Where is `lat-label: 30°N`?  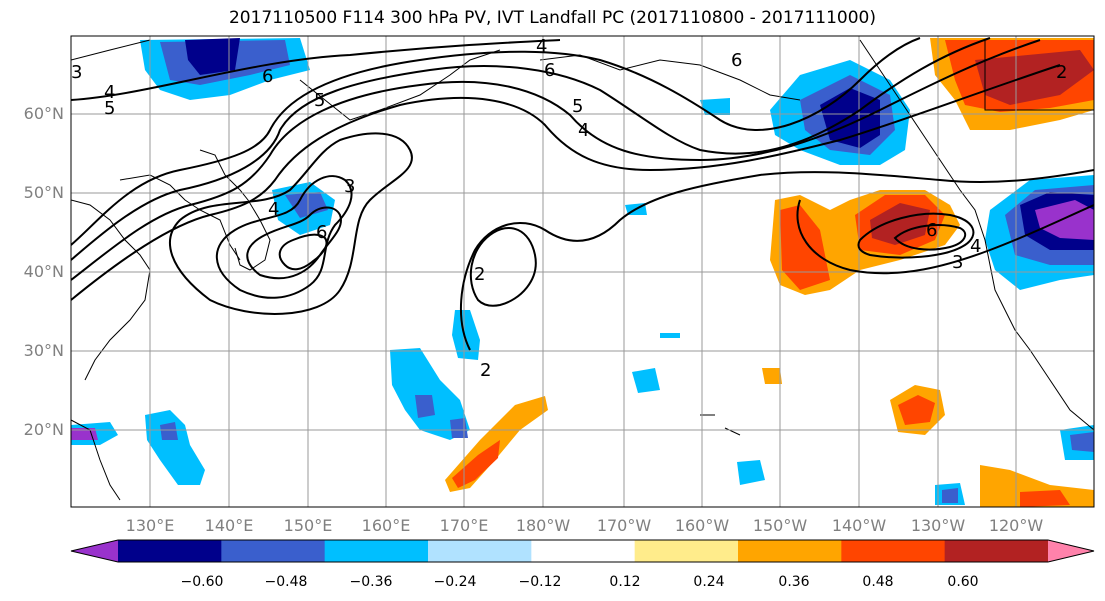 lat-label: 30°N is located at coordinates (43, 350).